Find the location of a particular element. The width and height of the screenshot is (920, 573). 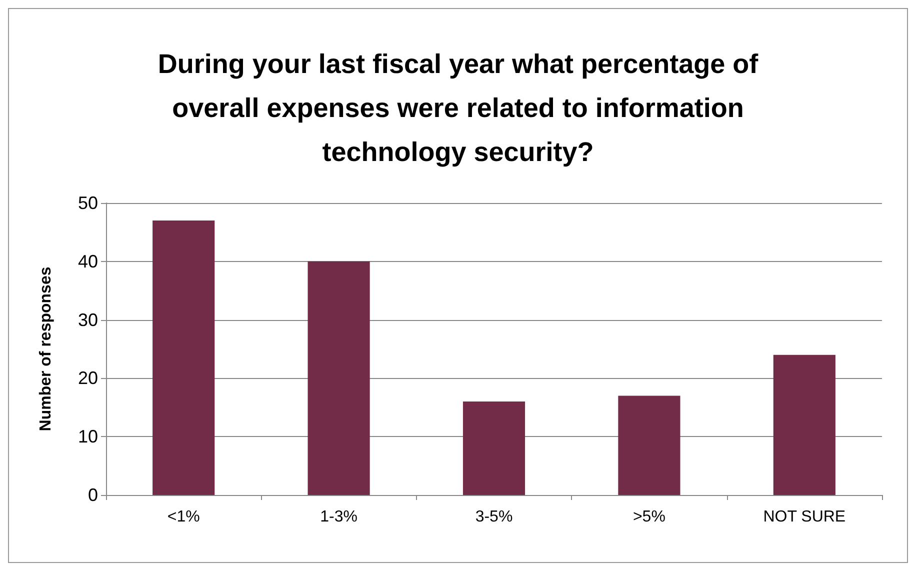

x-tick-label: 1-3% is located at coordinates (339, 517).